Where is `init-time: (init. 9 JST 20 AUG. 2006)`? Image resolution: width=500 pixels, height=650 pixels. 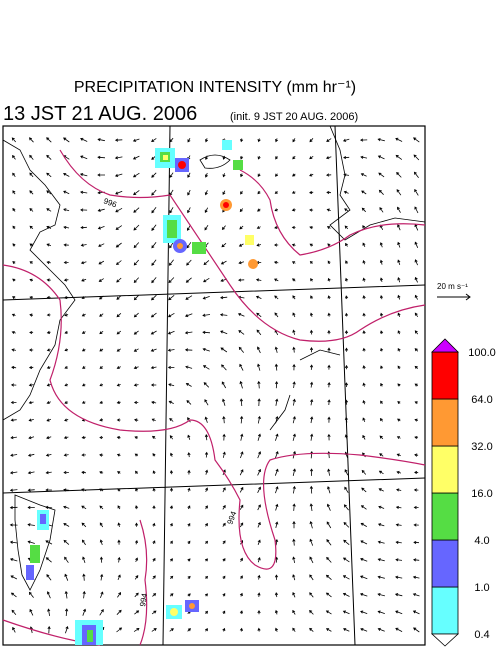 init-time: (init. 9 JST 20 AUG. 2006) is located at coordinates (294, 117).